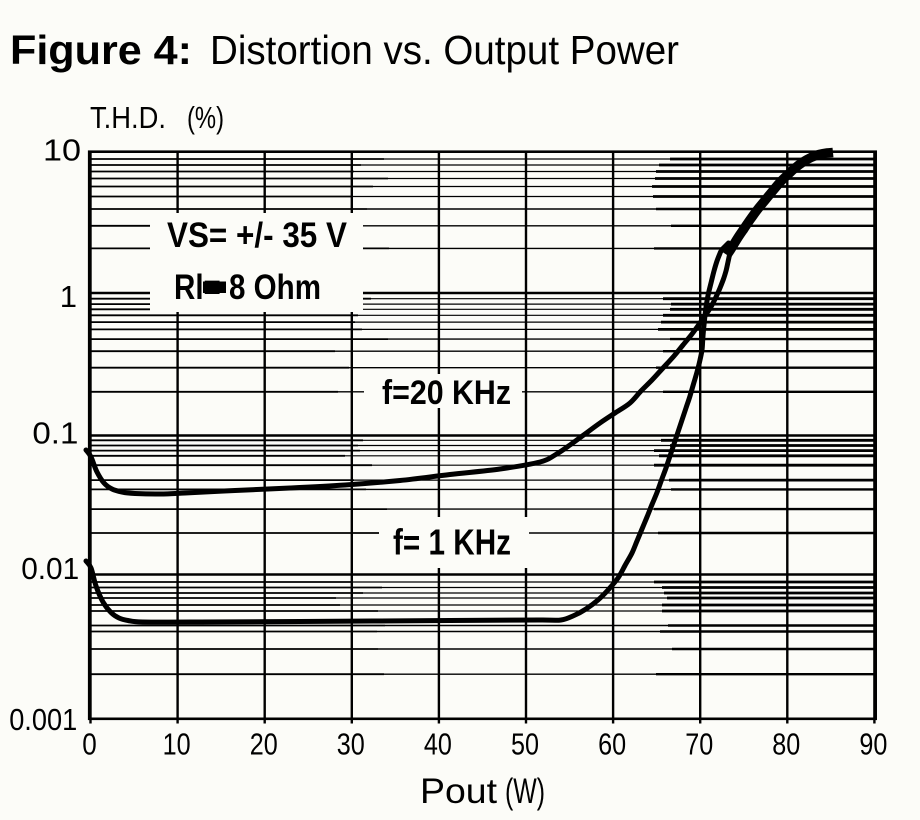 The width and height of the screenshot is (920, 820). I want to click on svg-text: 80, so click(786, 744).